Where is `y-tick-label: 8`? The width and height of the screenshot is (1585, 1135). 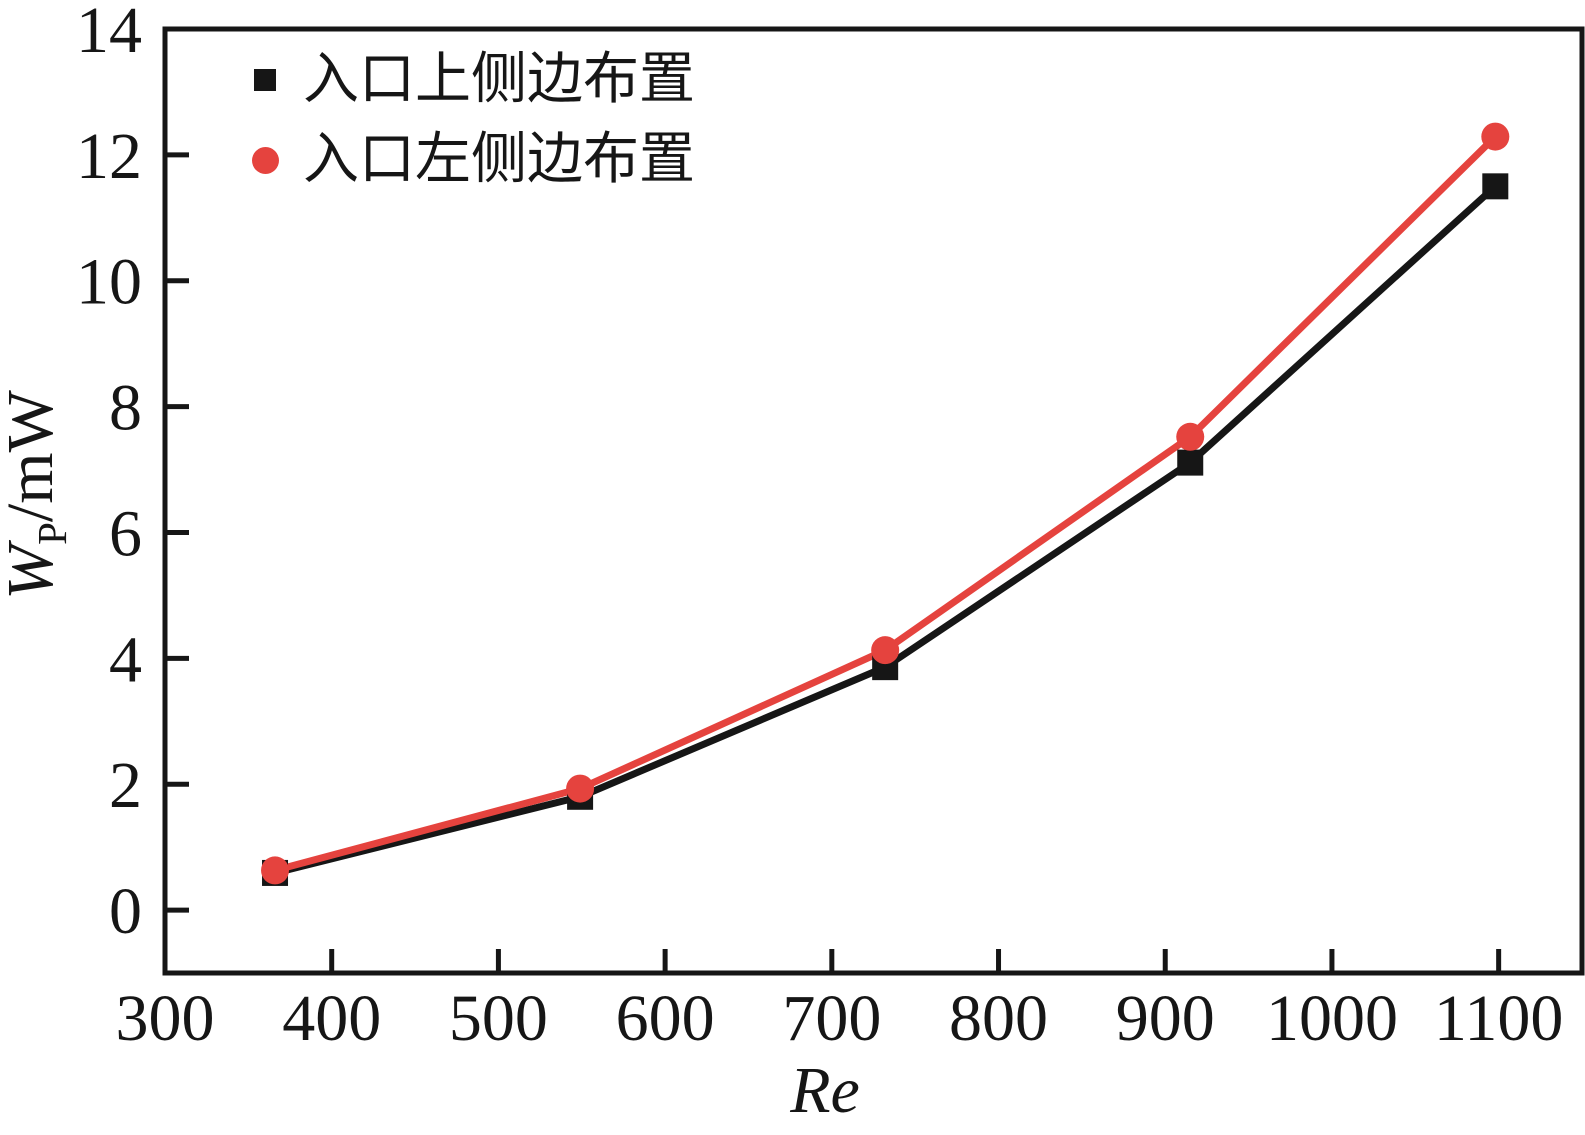 y-tick-label: 8 is located at coordinates (125, 408).